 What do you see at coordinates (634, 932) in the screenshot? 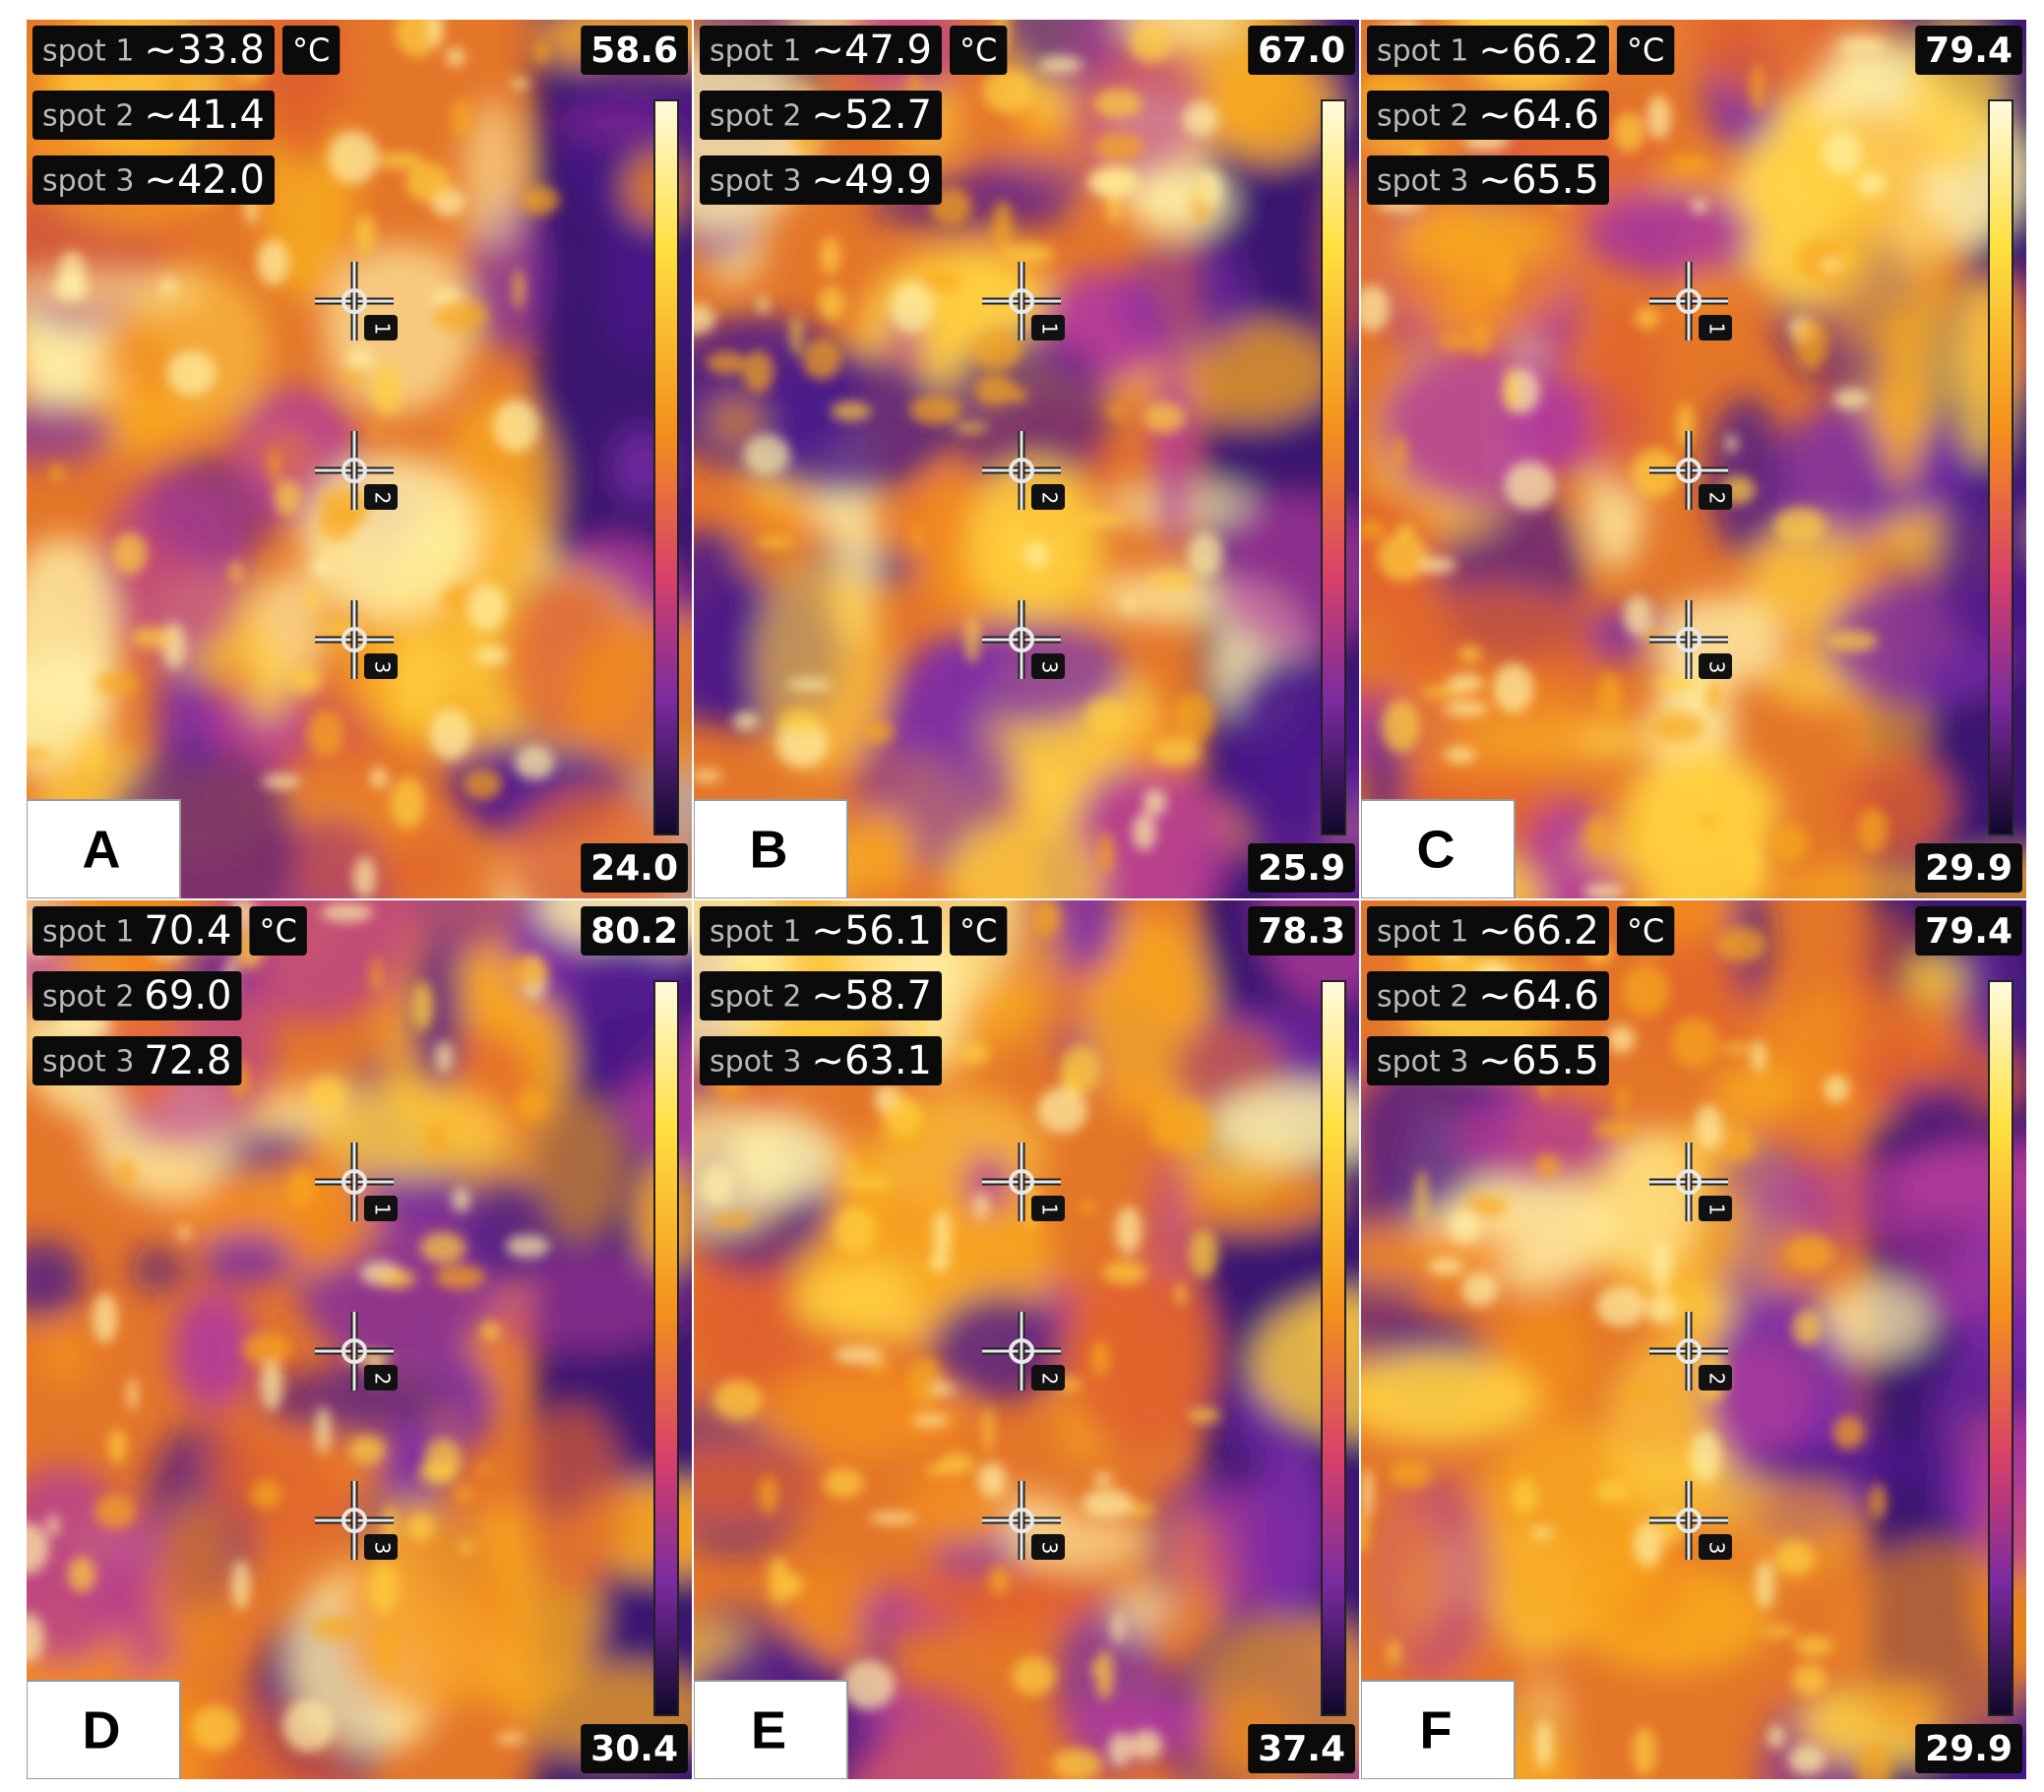
I see `max-value: 80.2` at bounding box center [634, 932].